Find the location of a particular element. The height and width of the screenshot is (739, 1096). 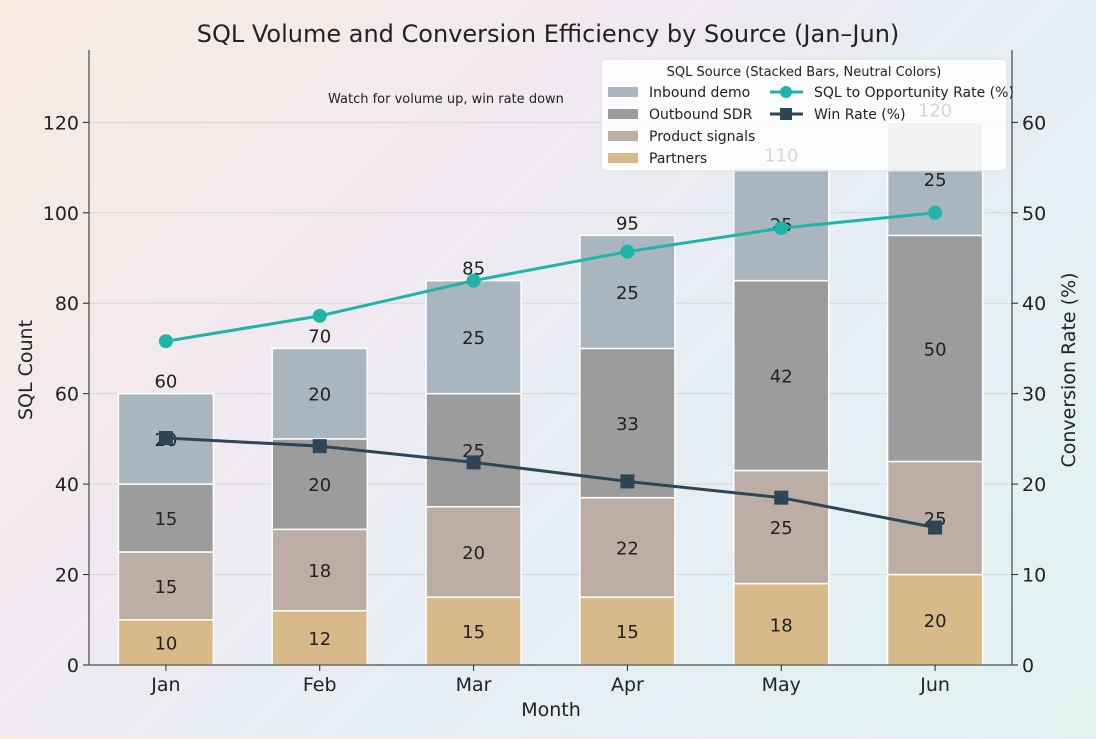

y-tick-label: 100 is located at coordinates (61, 214).